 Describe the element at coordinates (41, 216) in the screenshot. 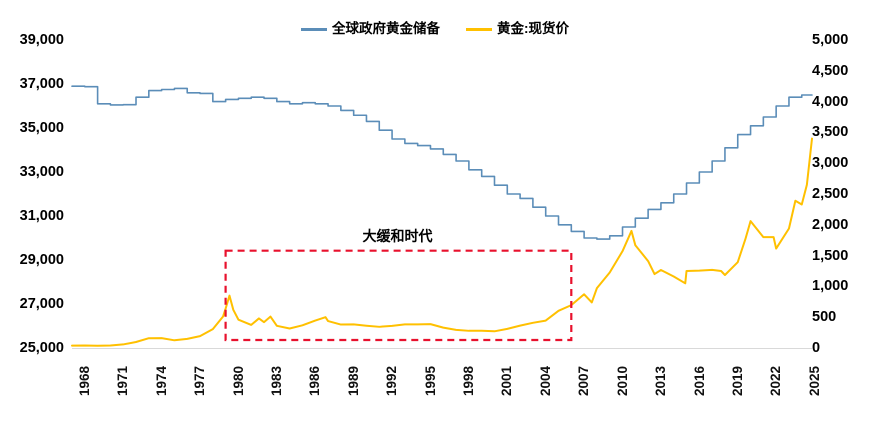

I see `y-axis-left-tick: 31,000` at that location.